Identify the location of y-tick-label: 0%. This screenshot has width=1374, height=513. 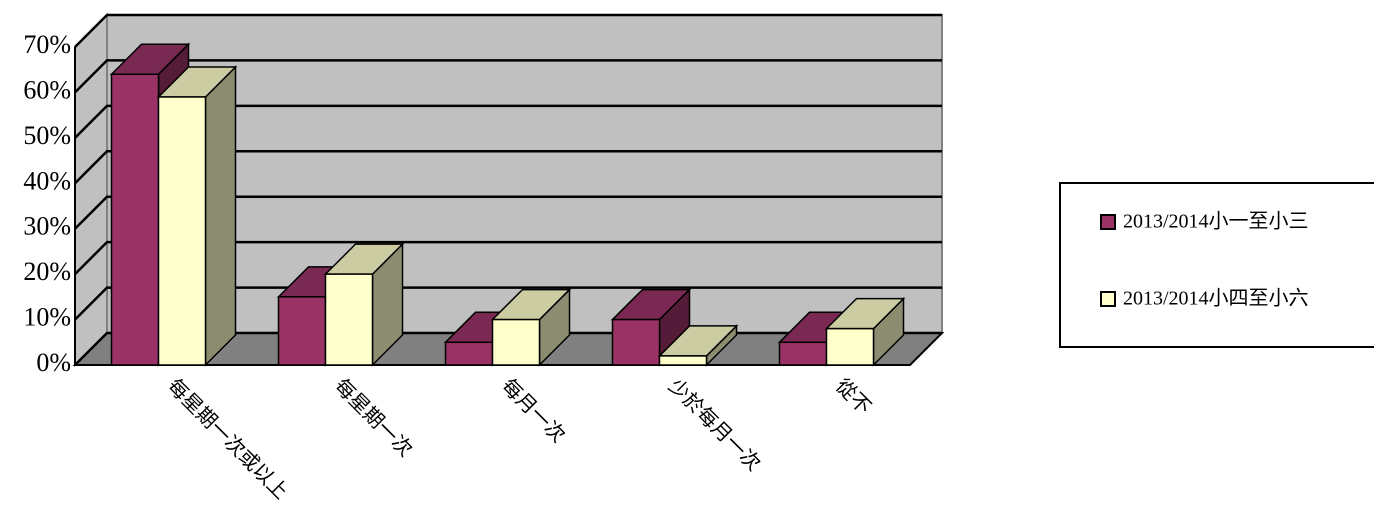
(53, 362).